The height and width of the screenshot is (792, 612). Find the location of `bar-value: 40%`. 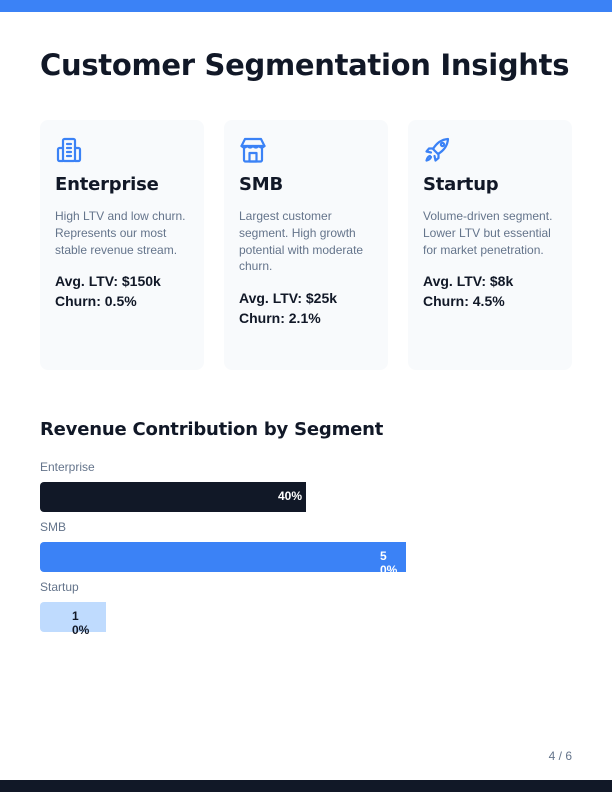

bar-value: 40% is located at coordinates (290, 496).